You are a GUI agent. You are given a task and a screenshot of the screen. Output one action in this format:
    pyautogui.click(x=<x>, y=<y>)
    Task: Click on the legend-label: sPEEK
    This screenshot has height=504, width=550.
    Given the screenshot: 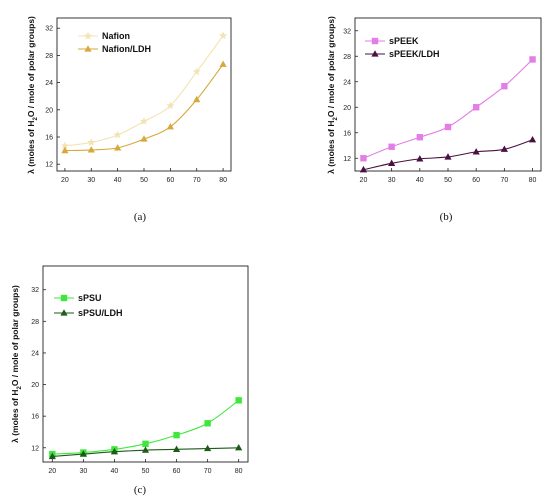 What is the action you would take?
    pyautogui.click(x=404, y=41)
    